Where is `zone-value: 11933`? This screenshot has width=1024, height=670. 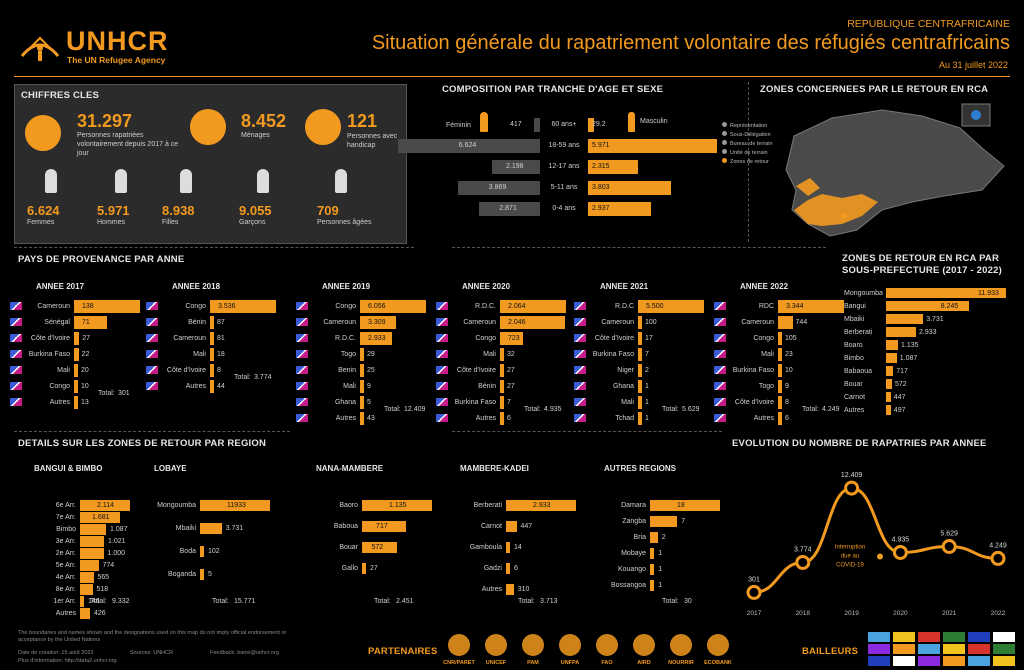 zone-value: 11933 is located at coordinates (236, 505).